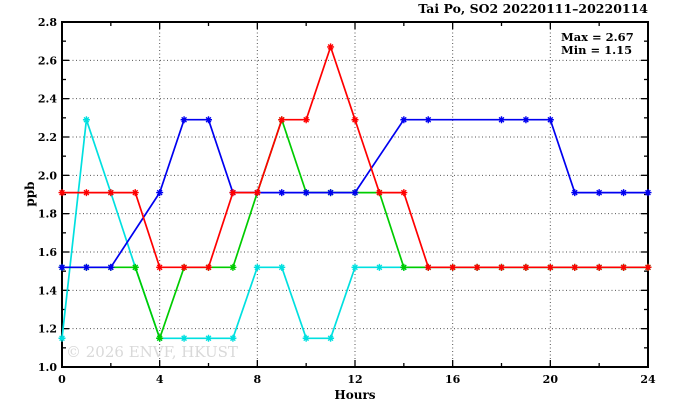 The width and height of the screenshot is (674, 409). I want to click on max-annotation: Max = 2.67, so click(597, 37).